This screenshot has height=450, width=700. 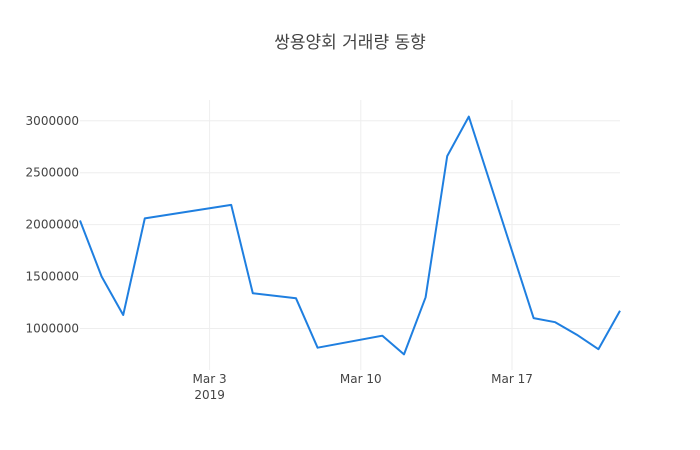 I want to click on x-axis-ticks: Mar 3 2019 Mar 10 Mar 17, so click(x=363, y=387).